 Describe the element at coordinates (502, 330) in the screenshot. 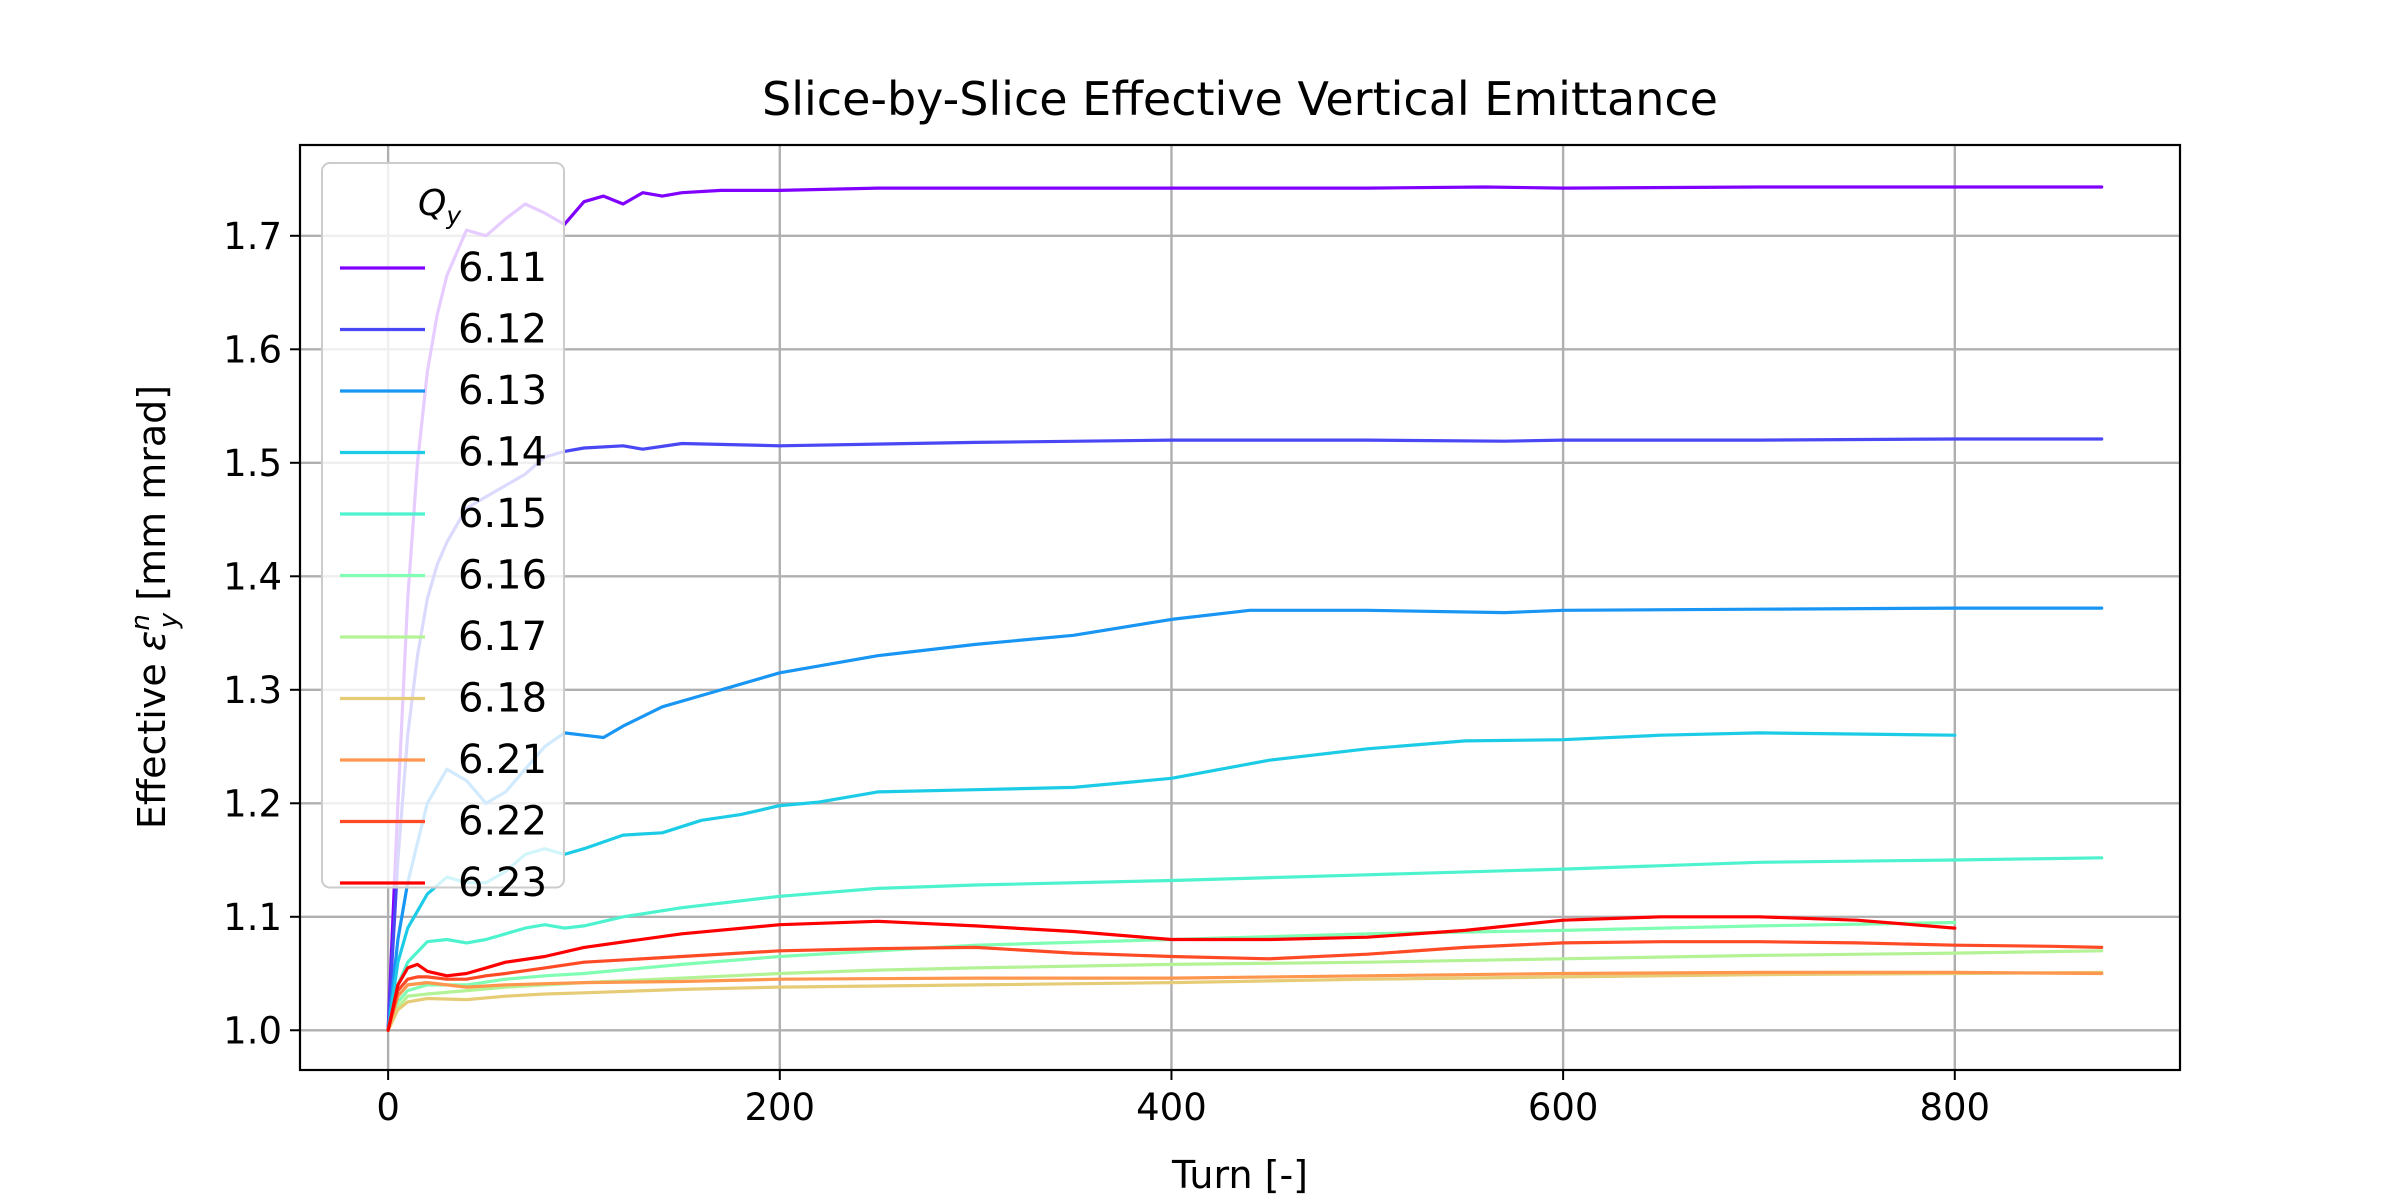

I see `legend-label-6.12: 6.12` at that location.